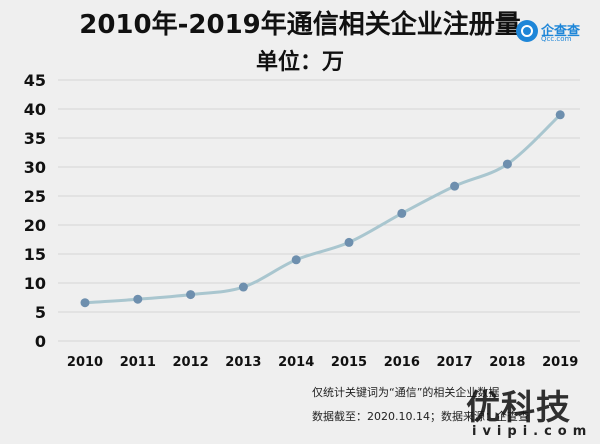 This screenshot has height=444, width=600. What do you see at coordinates (35, 225) in the screenshot?
I see `y-tick-label: 20` at bounding box center [35, 225].